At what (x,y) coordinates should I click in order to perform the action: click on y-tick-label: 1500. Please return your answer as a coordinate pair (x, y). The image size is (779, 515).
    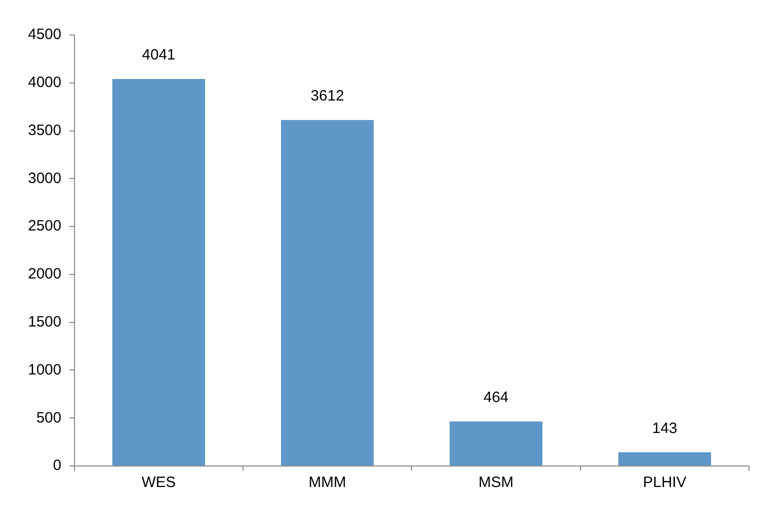
    Looking at the image, I should click on (45, 321).